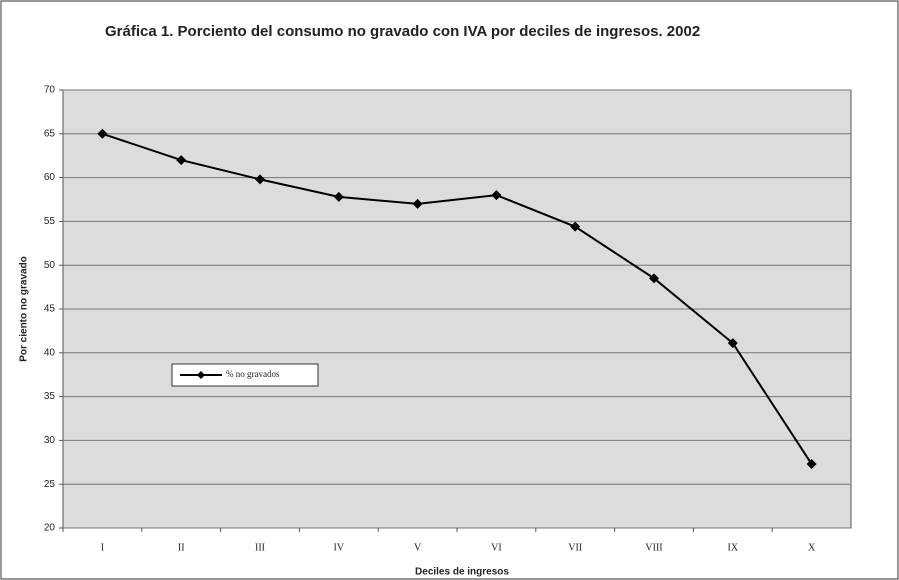 Image resolution: width=899 pixels, height=580 pixels. Describe the element at coordinates (50, 133) in the screenshot. I see `y-tick-label: 65` at that location.